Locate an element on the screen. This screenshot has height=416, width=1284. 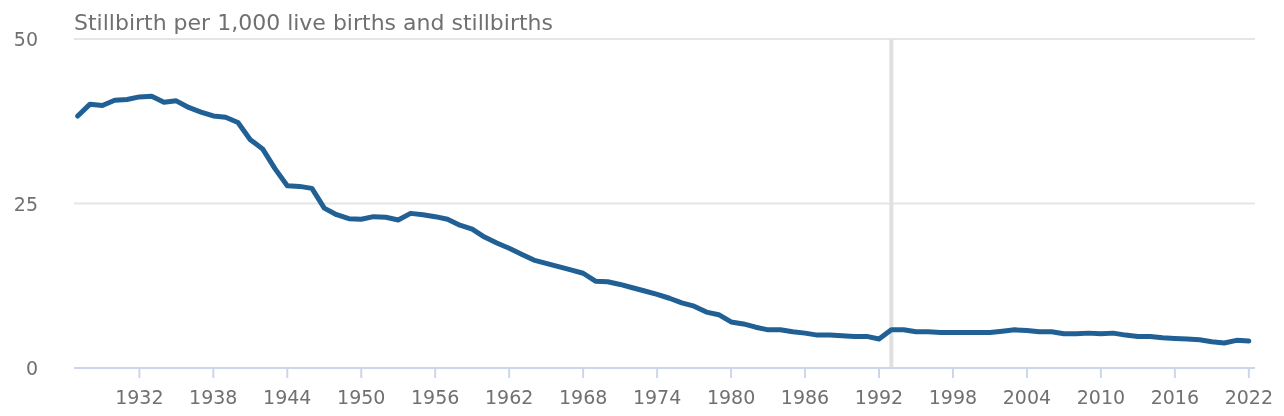
chart-title: Stillbirth per 1,000 live births and stillbirths is located at coordinates (314, 22).